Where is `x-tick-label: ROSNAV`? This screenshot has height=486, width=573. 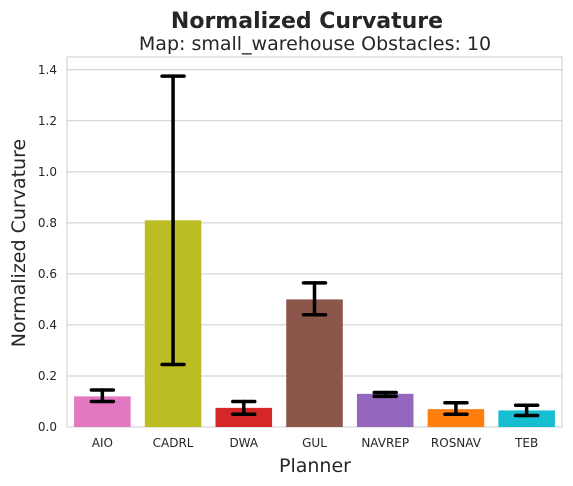
x-tick-label: ROSNAV is located at coordinates (456, 443).